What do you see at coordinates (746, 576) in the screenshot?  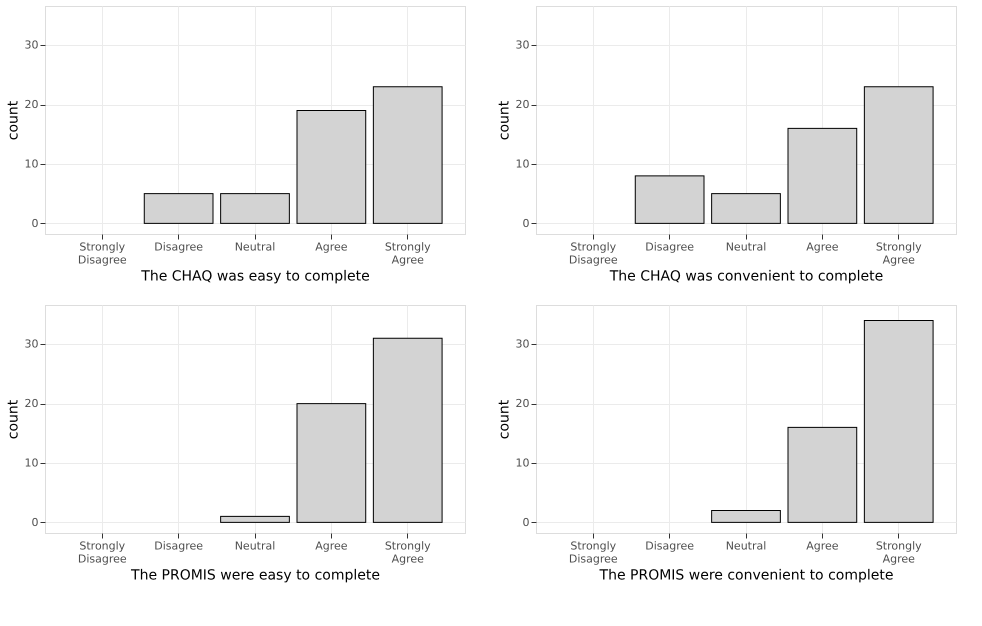 I see `x-axis-title: The PROMIS were convenient to complete` at bounding box center [746, 576].